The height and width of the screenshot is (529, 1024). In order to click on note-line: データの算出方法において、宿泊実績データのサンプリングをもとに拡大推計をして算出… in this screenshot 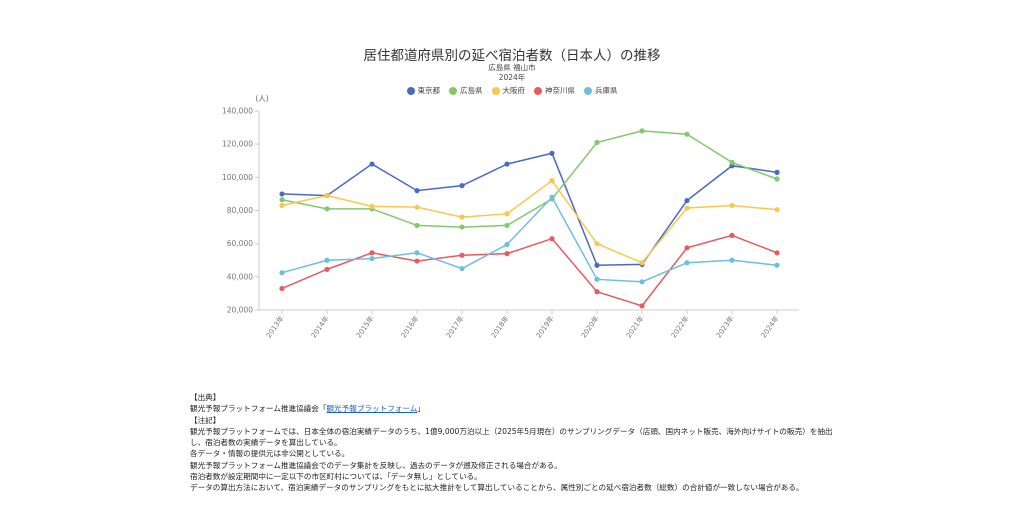, I will do `click(497, 488)`.